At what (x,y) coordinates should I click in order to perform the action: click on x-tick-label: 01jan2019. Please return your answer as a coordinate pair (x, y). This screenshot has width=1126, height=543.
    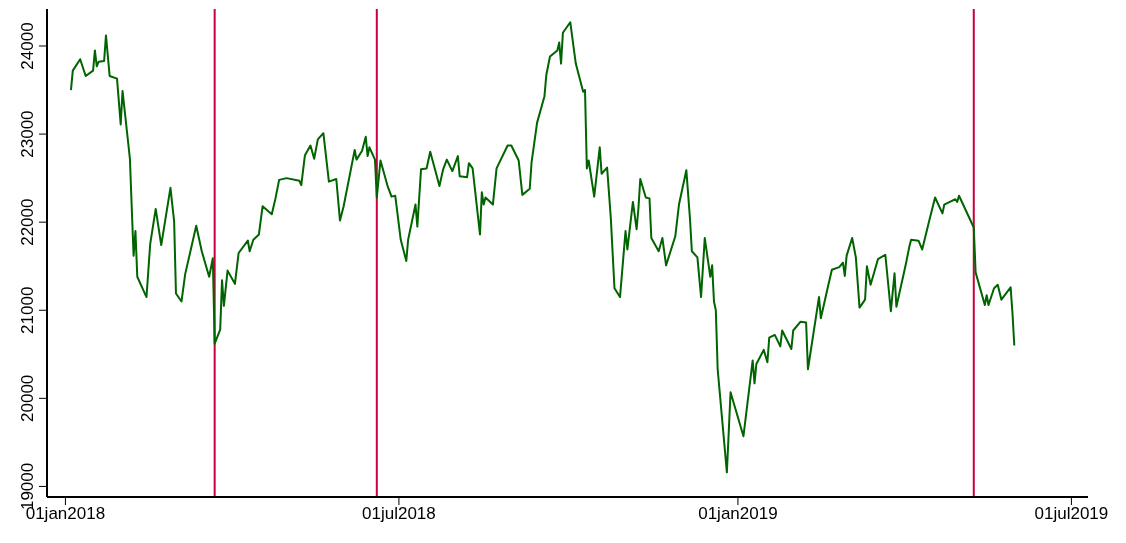
    Looking at the image, I should click on (738, 514).